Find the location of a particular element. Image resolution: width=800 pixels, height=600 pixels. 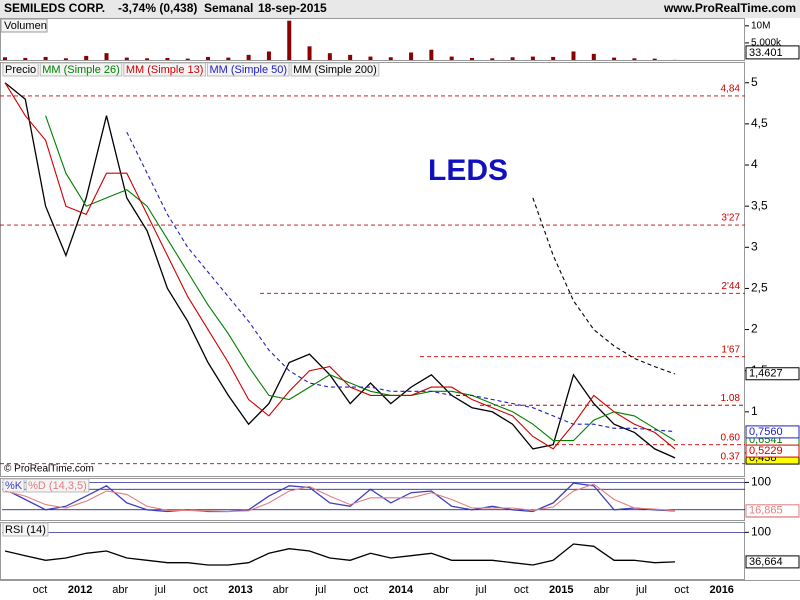

legend-entry: MM (Simple 200) is located at coordinates (335, 70).